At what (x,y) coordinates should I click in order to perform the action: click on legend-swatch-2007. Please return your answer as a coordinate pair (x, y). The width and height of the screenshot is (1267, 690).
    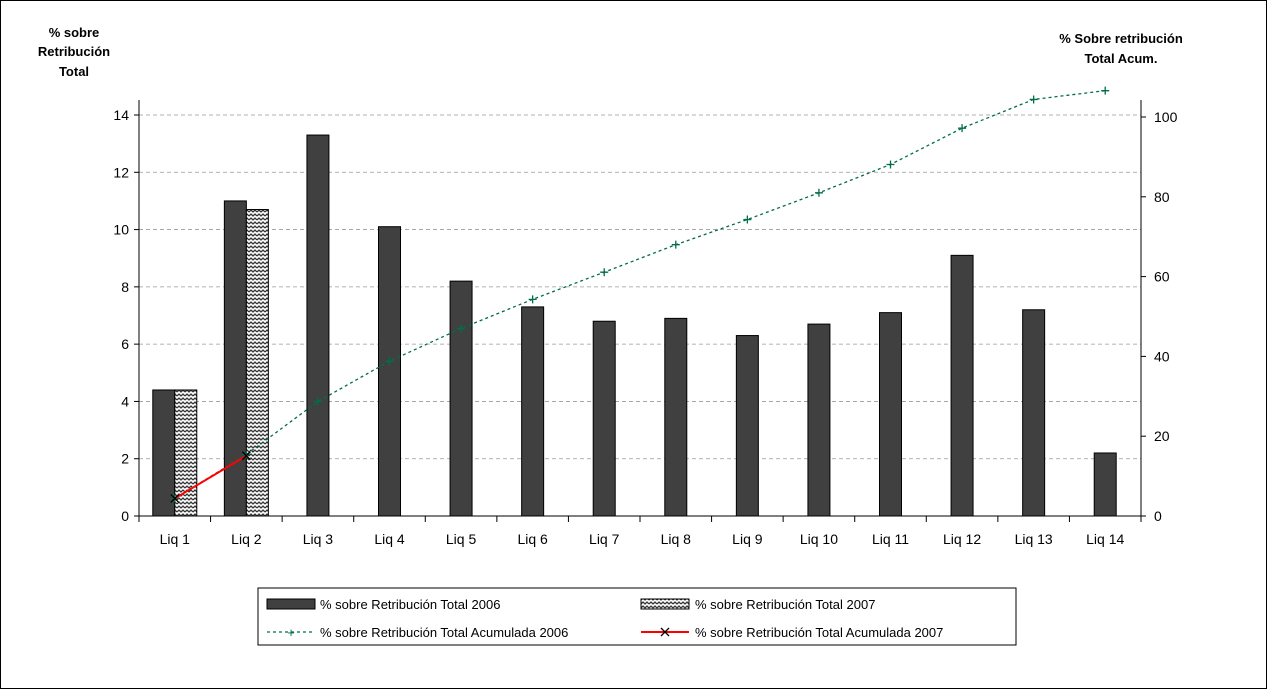
    Looking at the image, I should click on (665, 604).